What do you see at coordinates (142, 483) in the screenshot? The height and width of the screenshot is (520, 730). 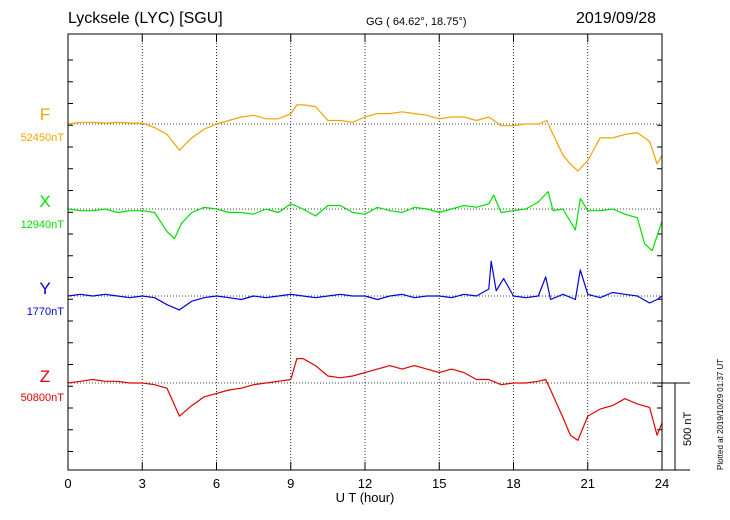 I see `x-tick-label: 3` at bounding box center [142, 483].